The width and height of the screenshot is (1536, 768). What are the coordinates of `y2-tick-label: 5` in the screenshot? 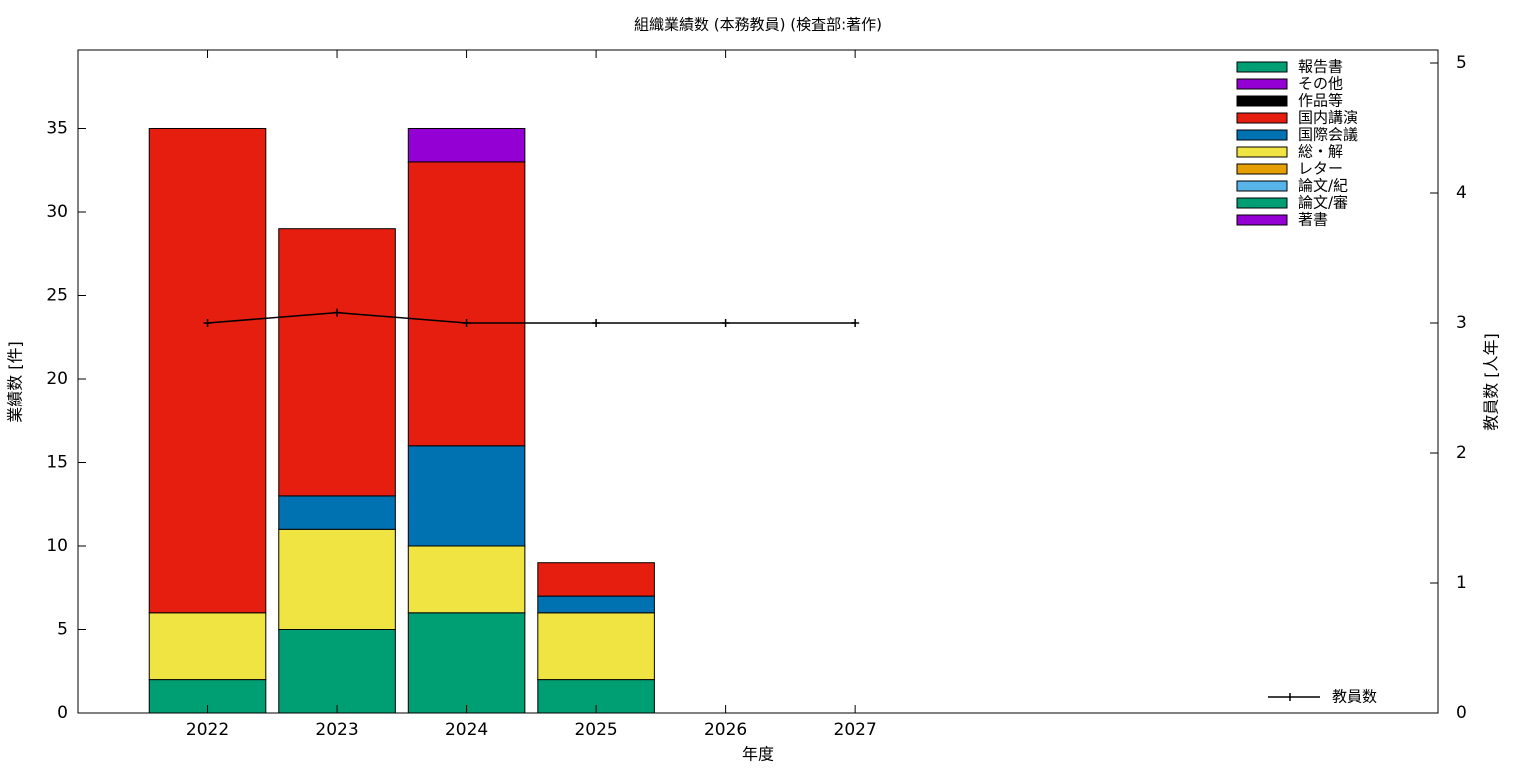 It's located at (1461, 63).